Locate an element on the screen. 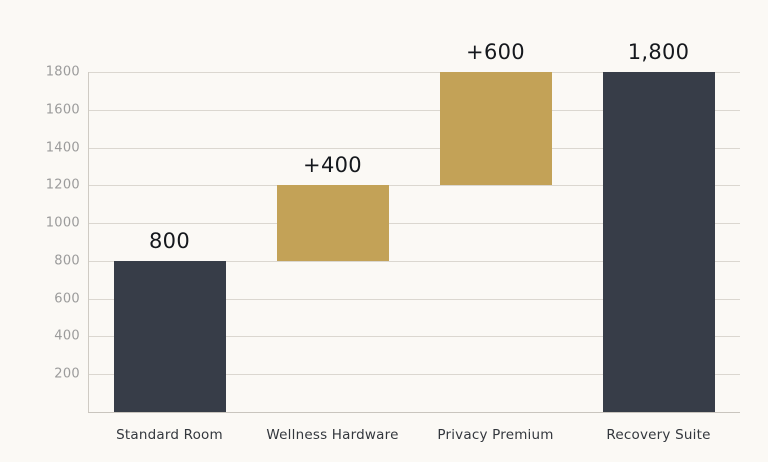 Image resolution: width=768 pixels, height=462 pixels. waterfall-bar-wellness-hardware is located at coordinates (332, 223).